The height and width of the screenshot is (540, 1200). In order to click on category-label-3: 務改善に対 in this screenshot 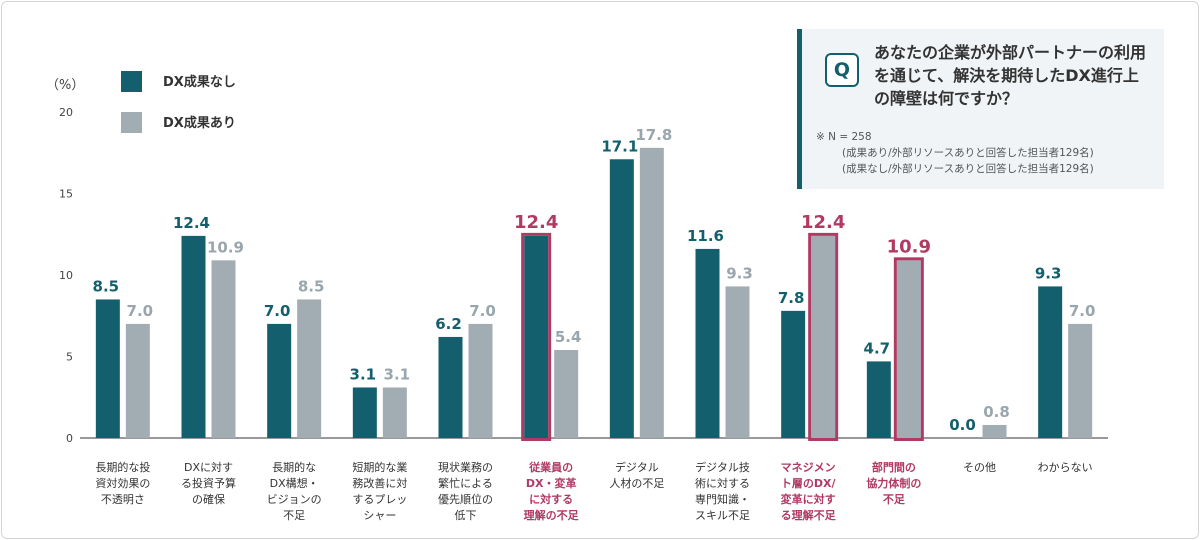, I will do `click(379, 483)`.